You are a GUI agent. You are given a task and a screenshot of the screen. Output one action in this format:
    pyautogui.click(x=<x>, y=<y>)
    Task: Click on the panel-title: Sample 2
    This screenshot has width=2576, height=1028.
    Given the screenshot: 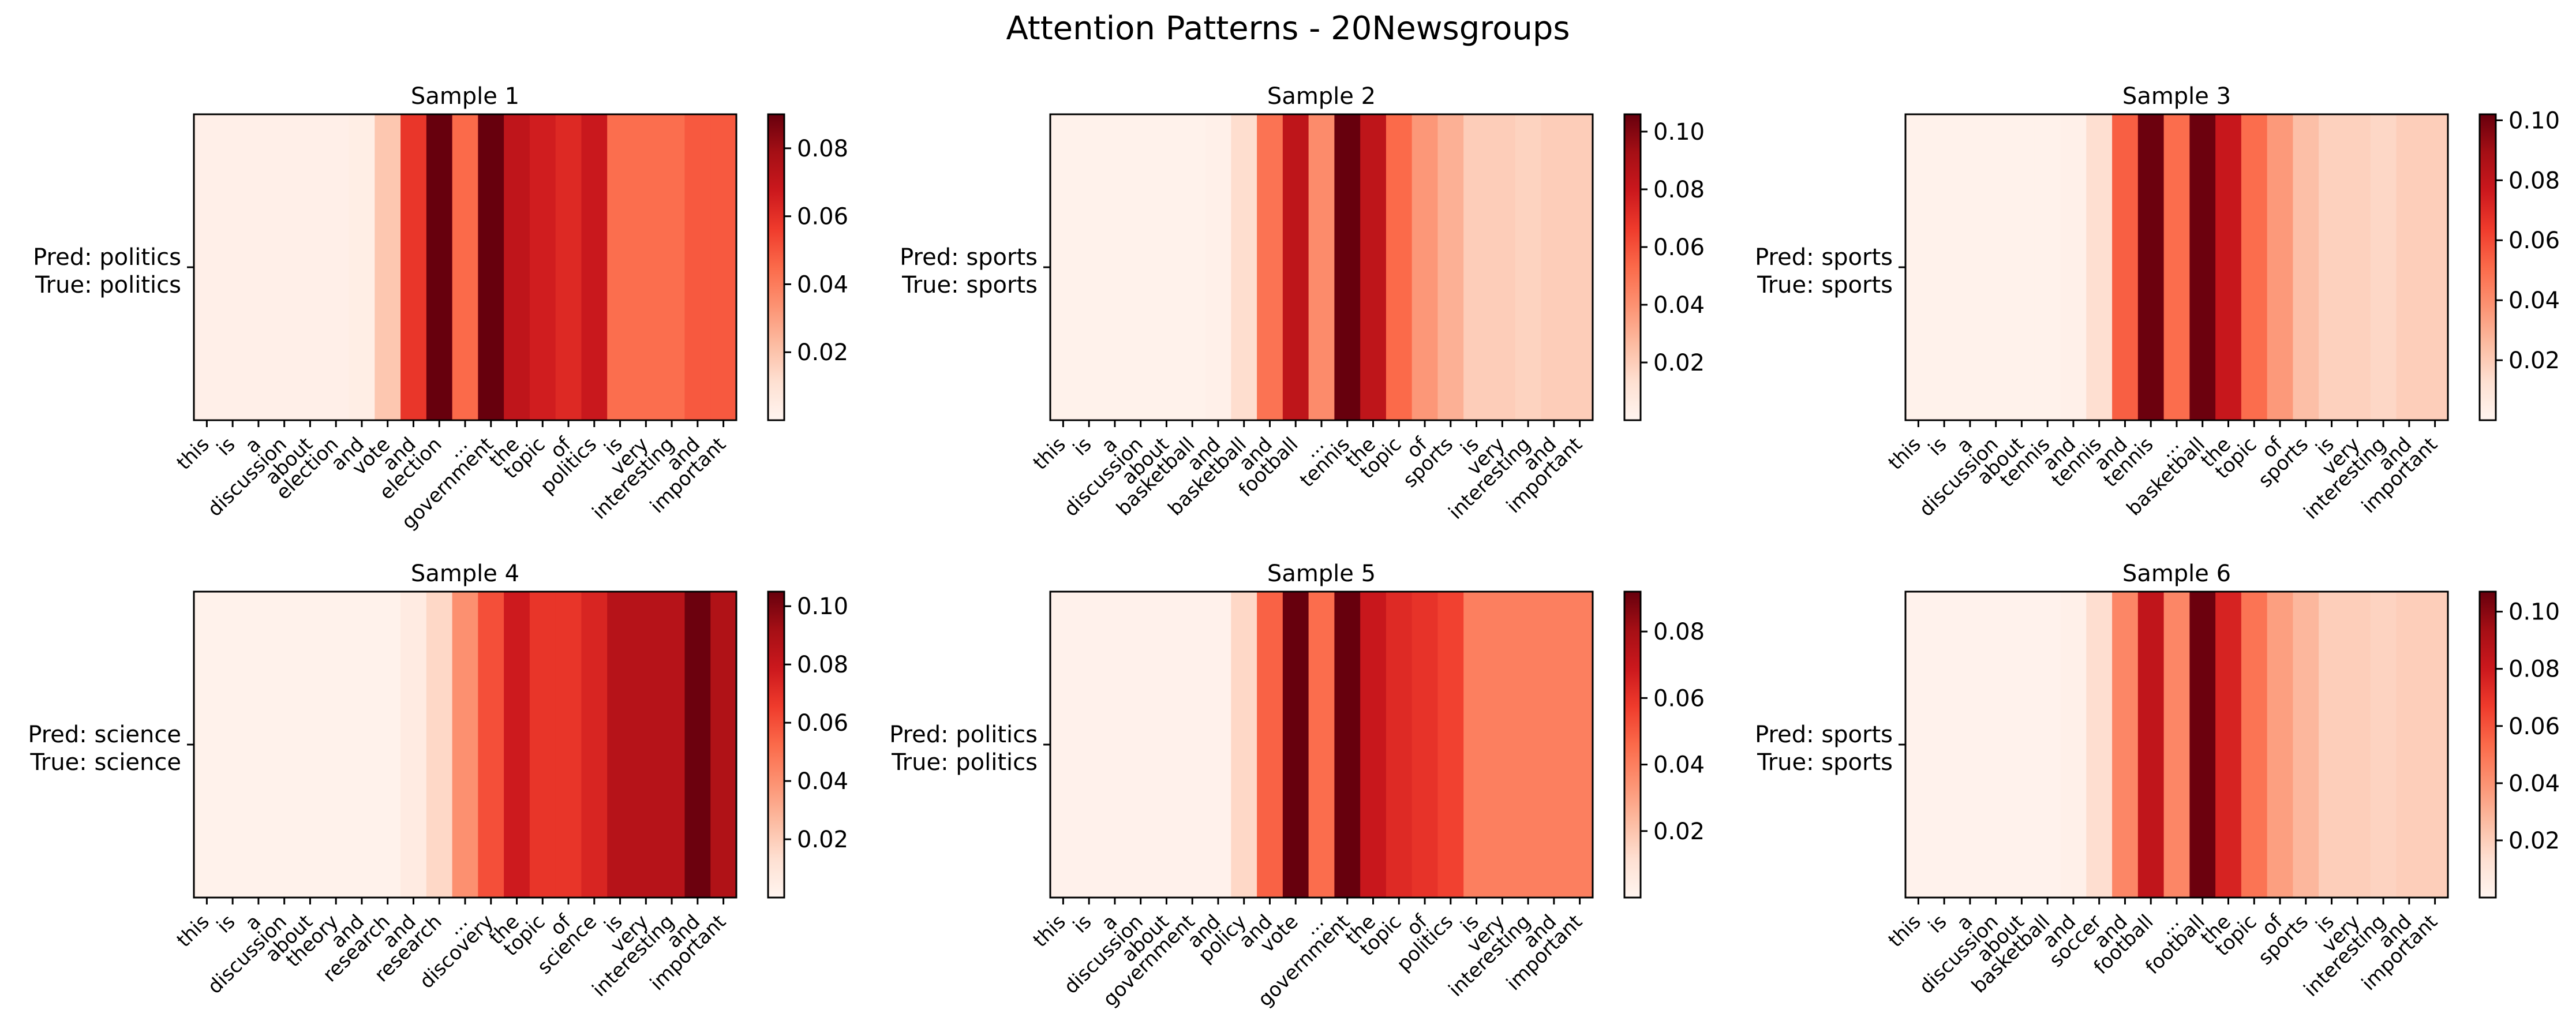 What is the action you would take?
    pyautogui.click(x=1322, y=96)
    